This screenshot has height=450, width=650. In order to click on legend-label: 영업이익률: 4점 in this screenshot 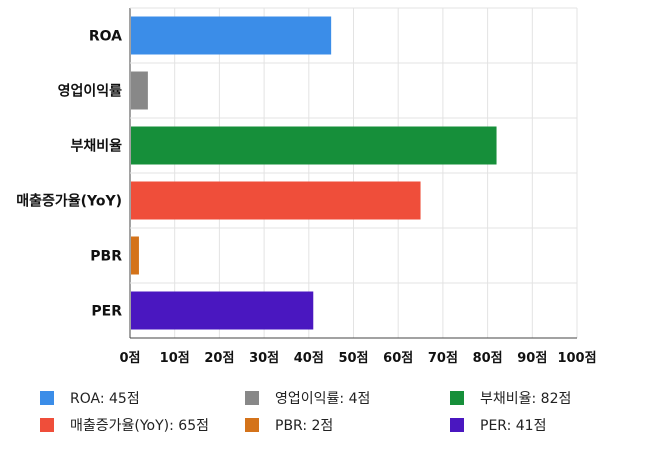, I will do `click(323, 399)`.